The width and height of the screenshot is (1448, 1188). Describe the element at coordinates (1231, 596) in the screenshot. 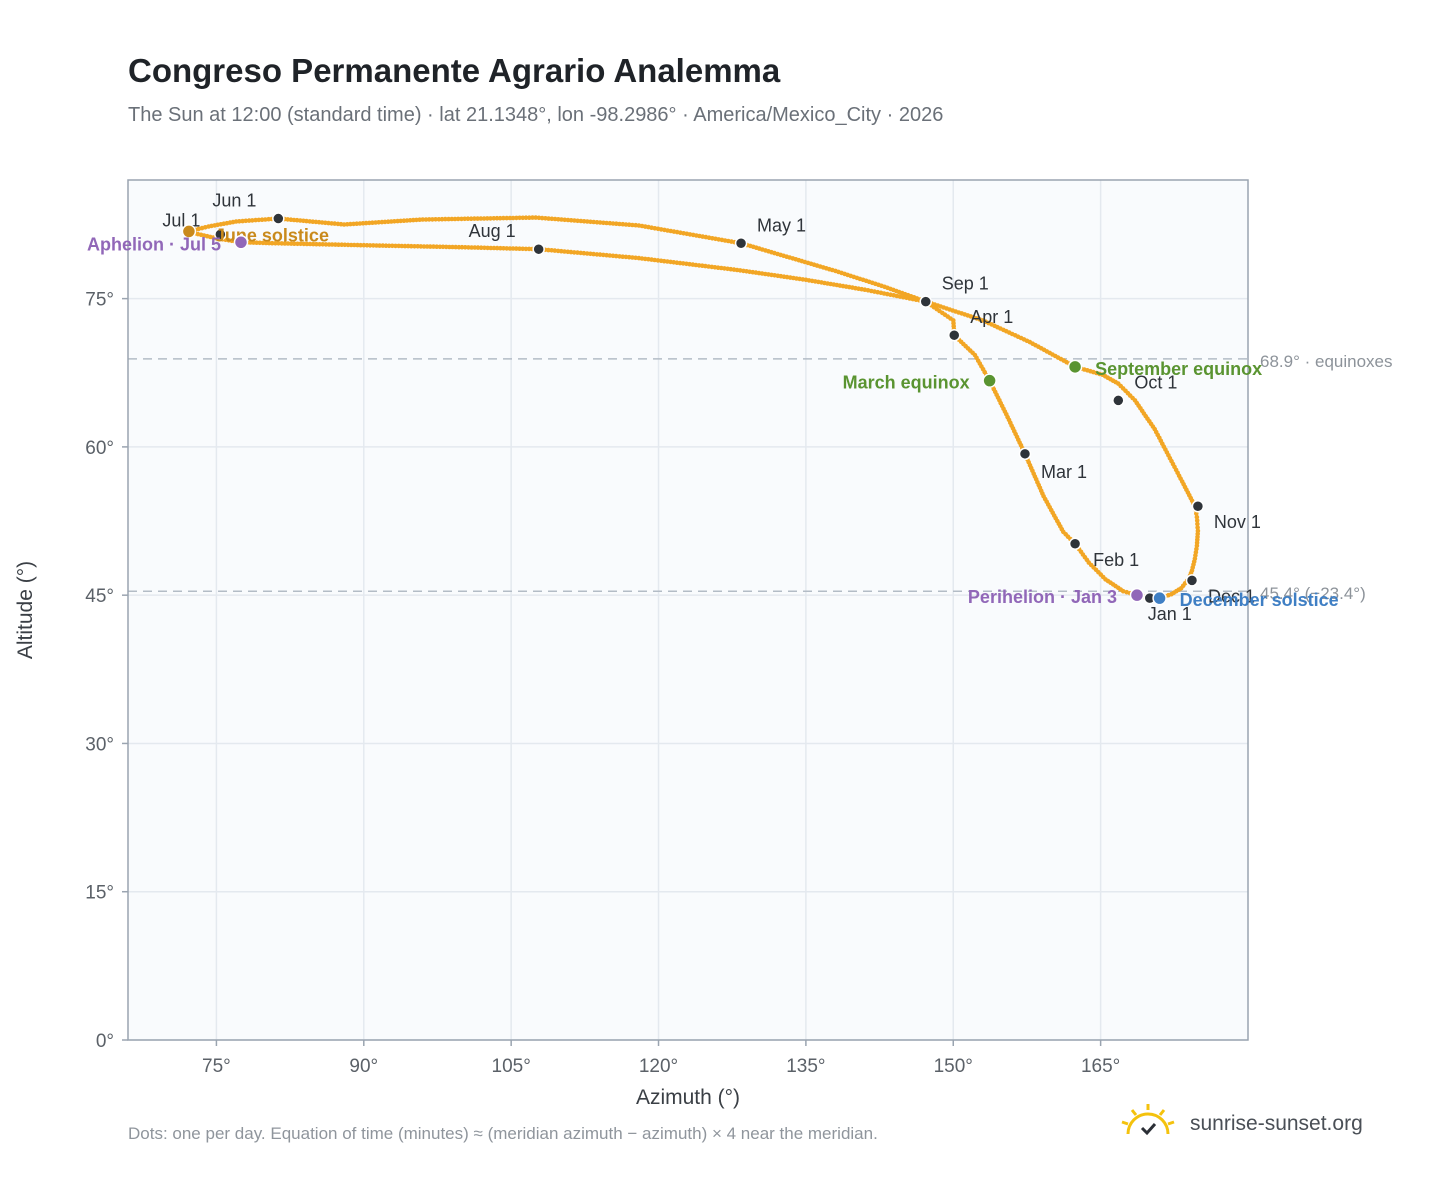

I see `month-marker-label: Dec 1` at that location.